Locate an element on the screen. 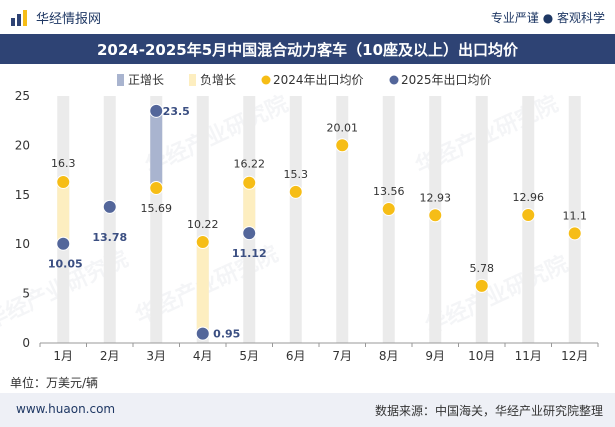 Image resolution: width=615 pixels, height=427 pixels. legend-2025-swatch is located at coordinates (394, 80).